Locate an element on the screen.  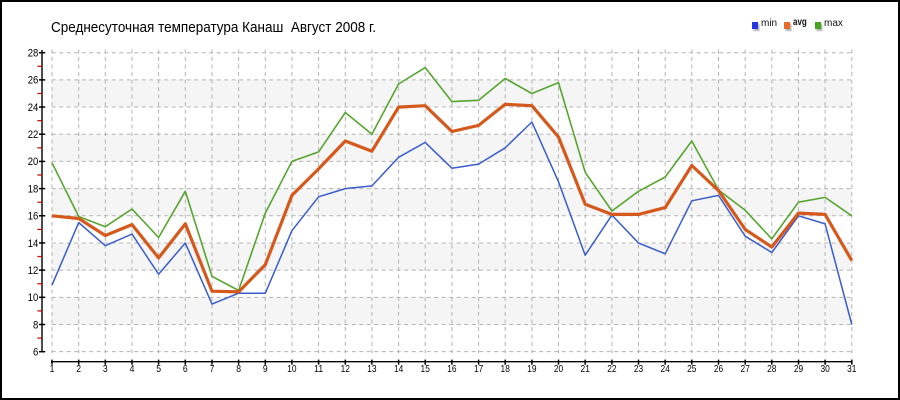
svg-text: 23 is located at coordinates (639, 369).